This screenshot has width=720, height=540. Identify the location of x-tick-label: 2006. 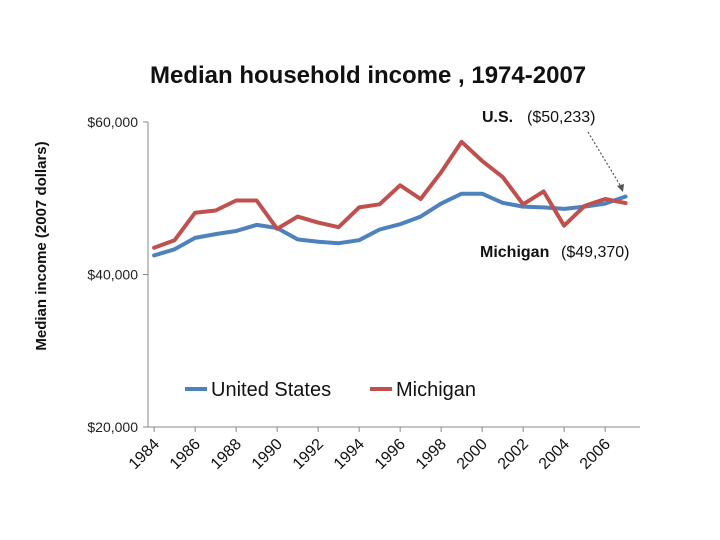
(595, 454).